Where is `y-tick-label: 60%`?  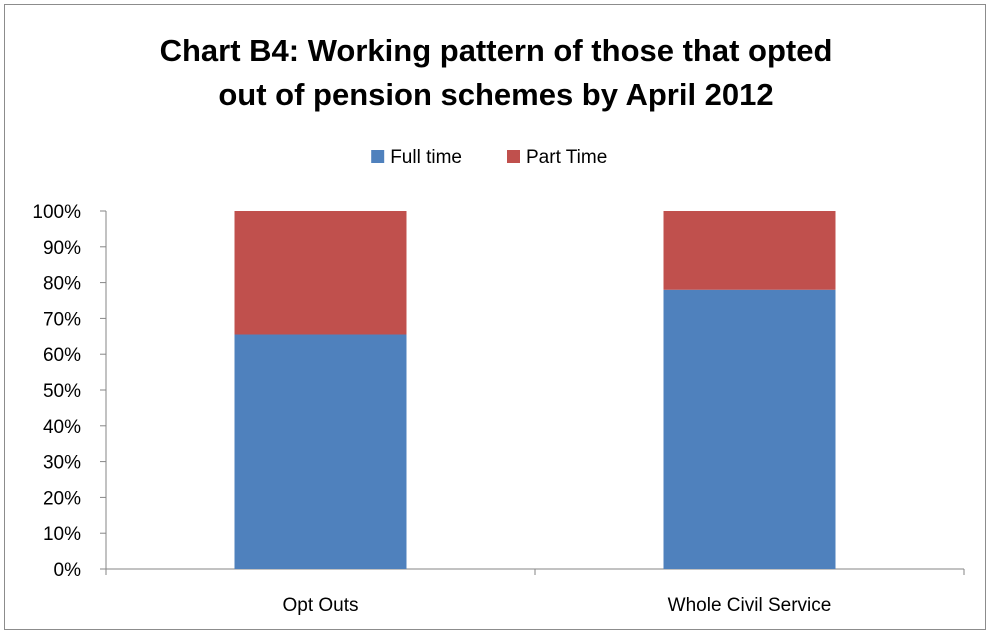 y-tick-label: 60% is located at coordinates (62, 355).